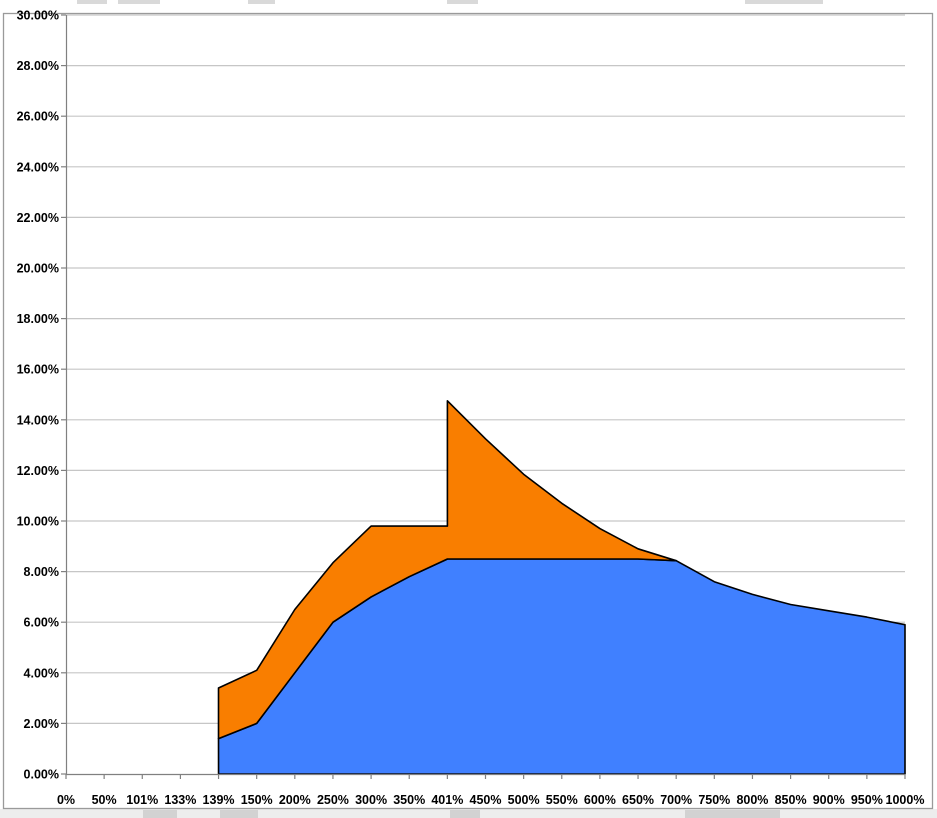 This screenshot has height=818, width=937. What do you see at coordinates (447, 800) in the screenshot?
I see `x-axis-label: 401%` at bounding box center [447, 800].